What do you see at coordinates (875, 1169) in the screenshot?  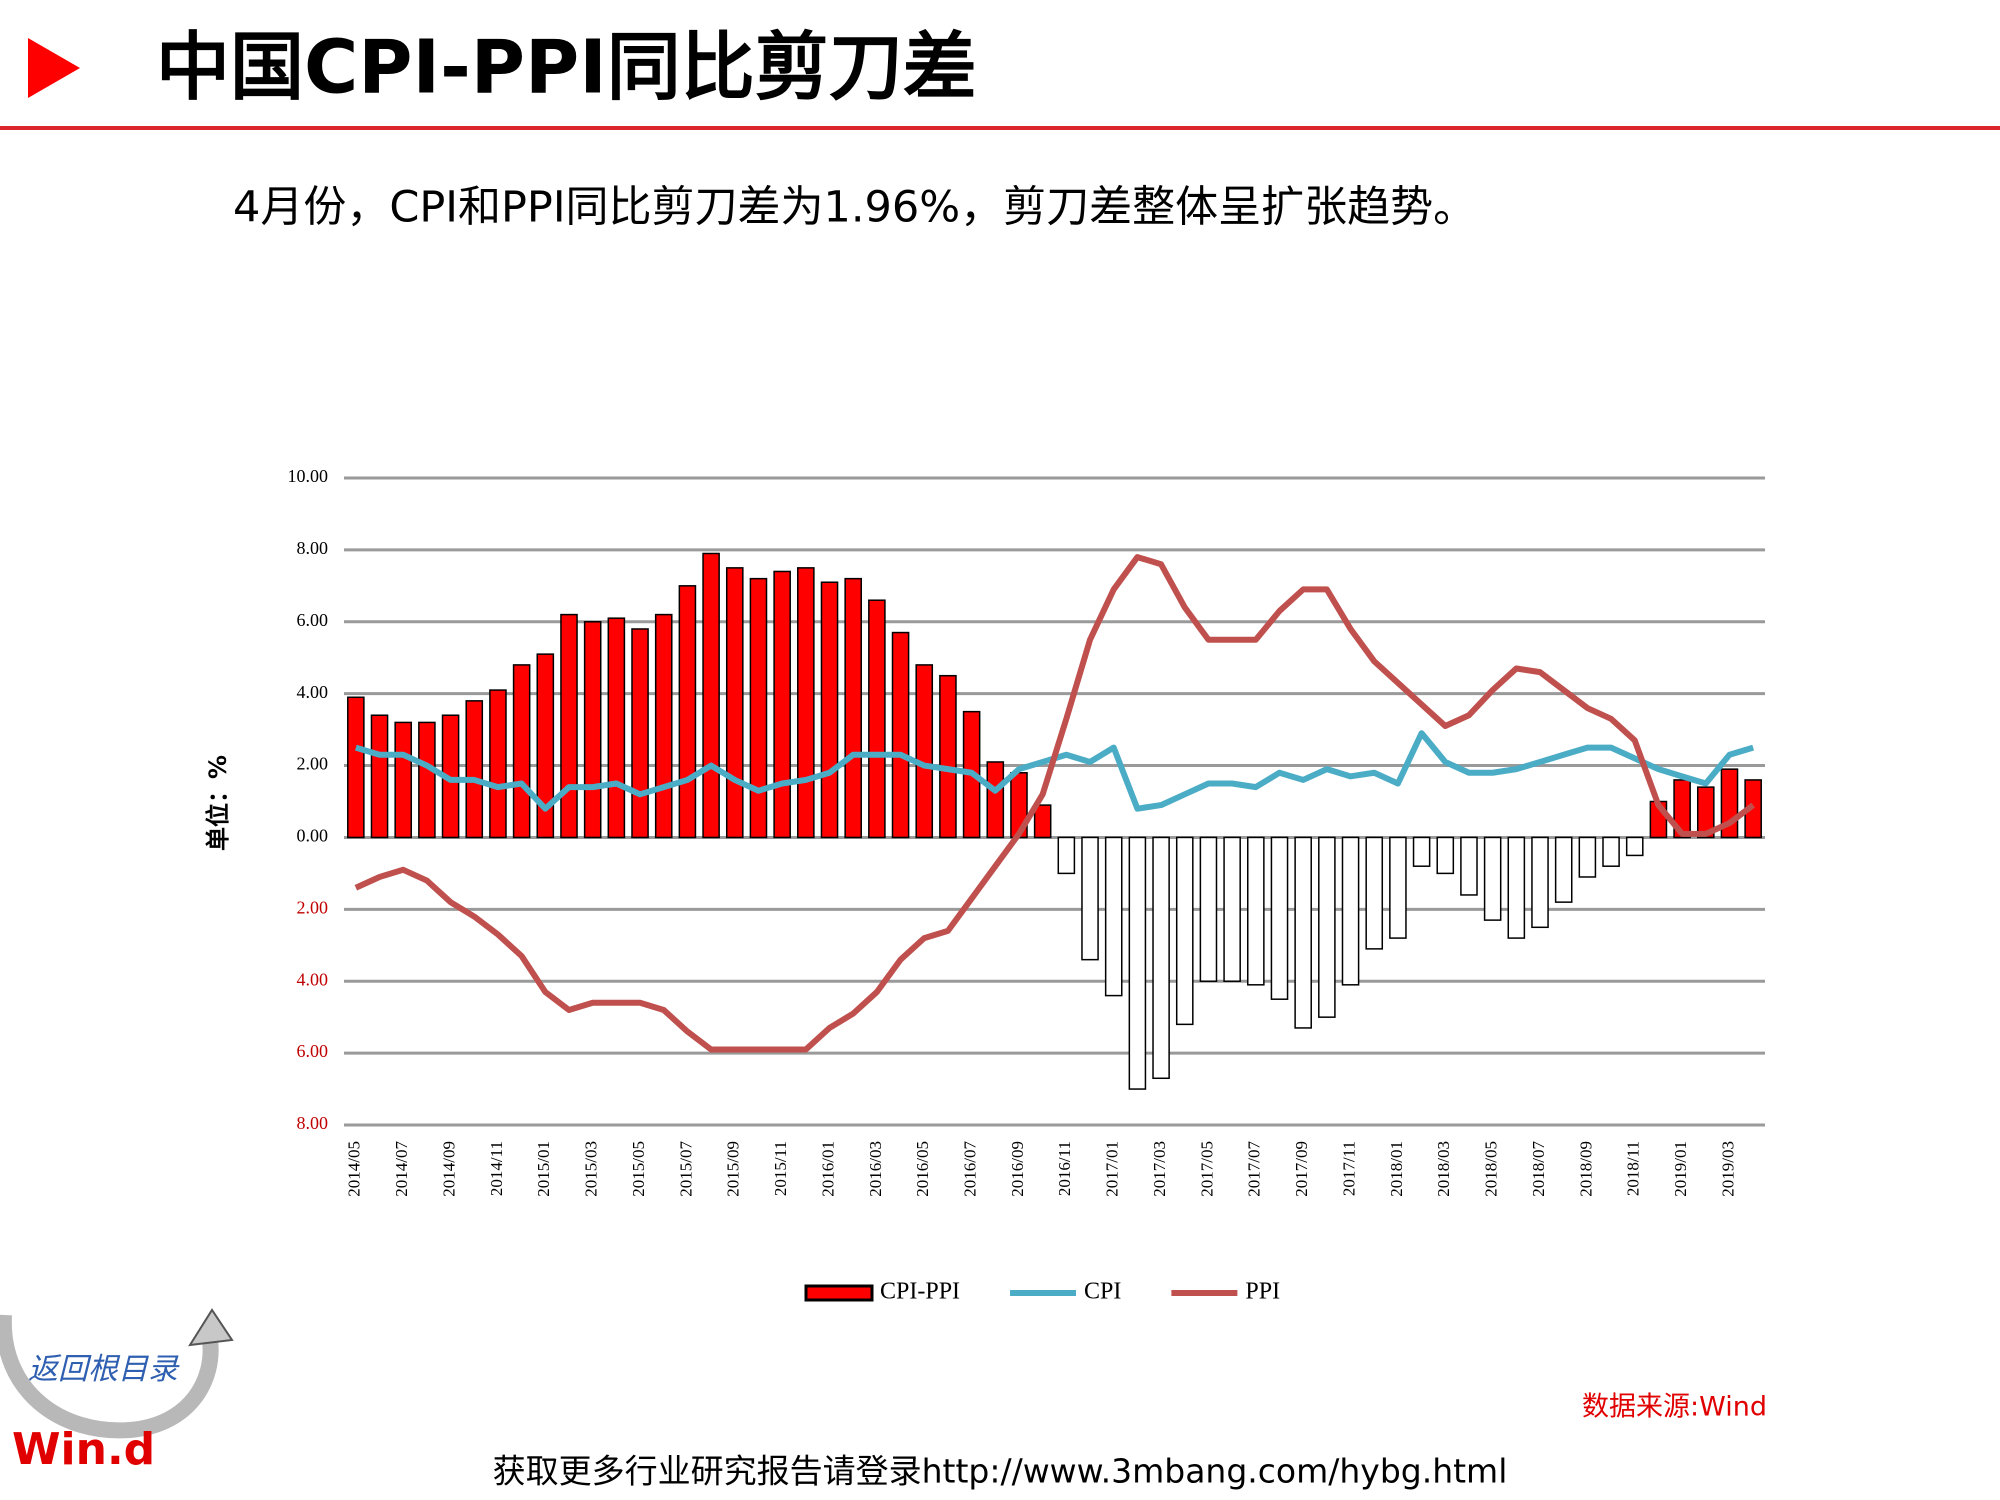 I see `x-tick-label: 2016/03` at bounding box center [875, 1169].